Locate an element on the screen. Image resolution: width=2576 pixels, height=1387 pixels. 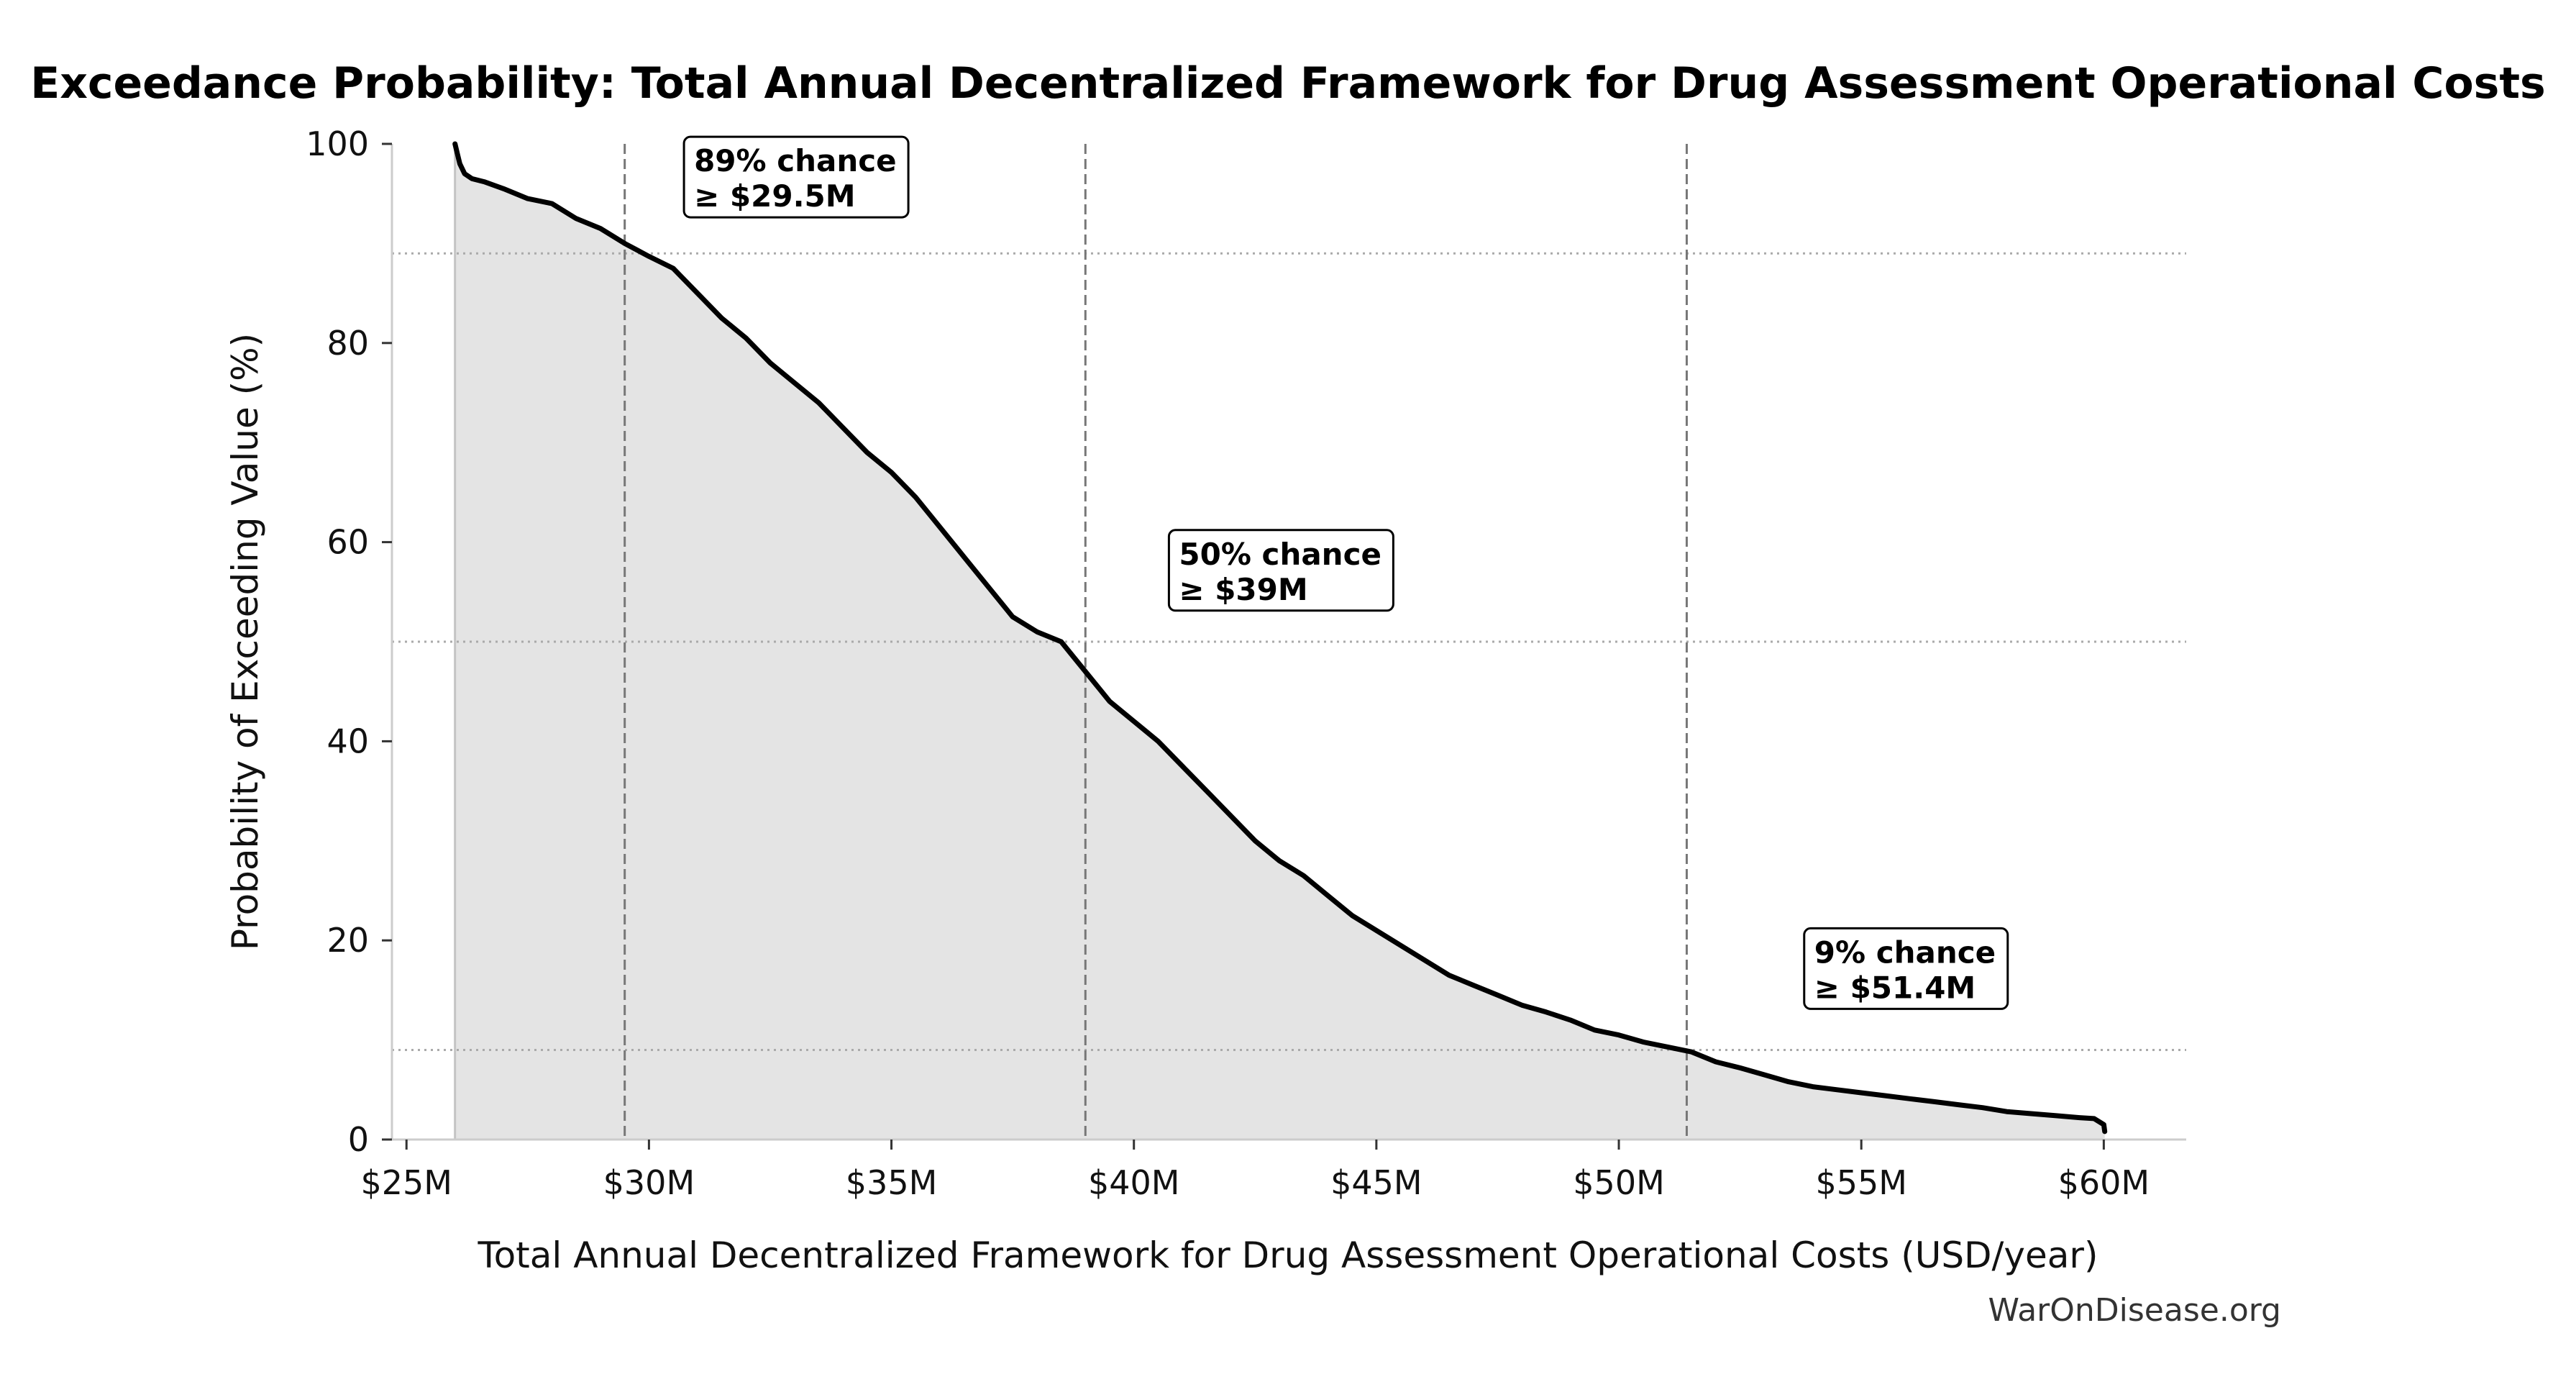
x-tick-label: $45M is located at coordinates (1376, 1182).